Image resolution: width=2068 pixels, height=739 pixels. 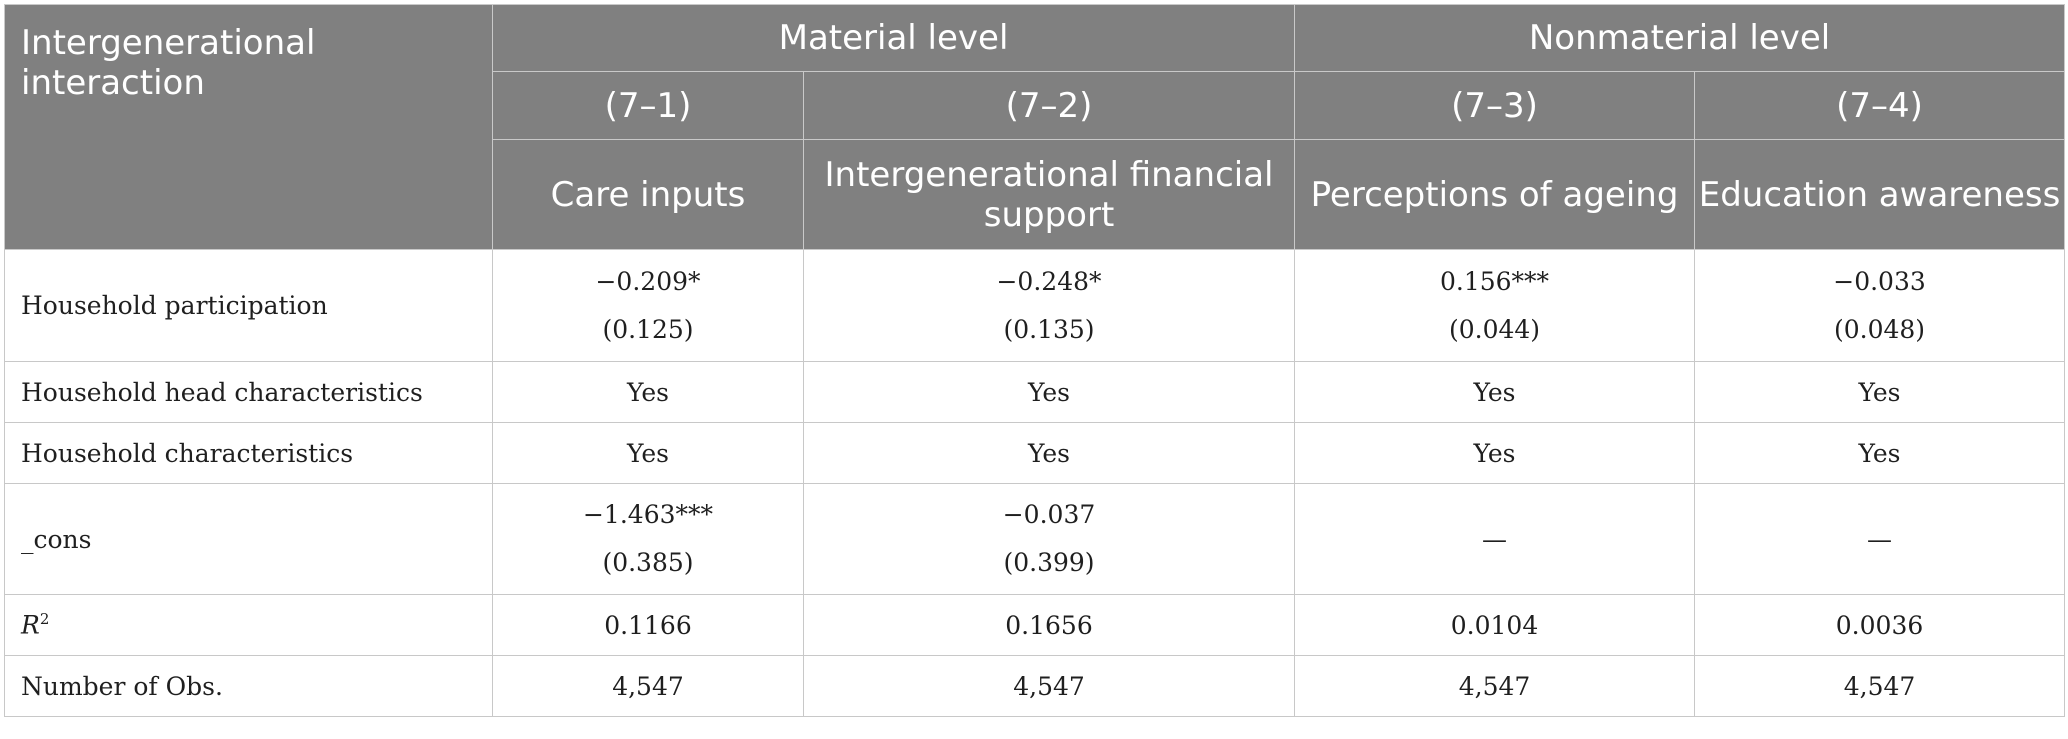 I want to click on outcome-header-education-awareness: Education awareness, so click(x=1880, y=194).